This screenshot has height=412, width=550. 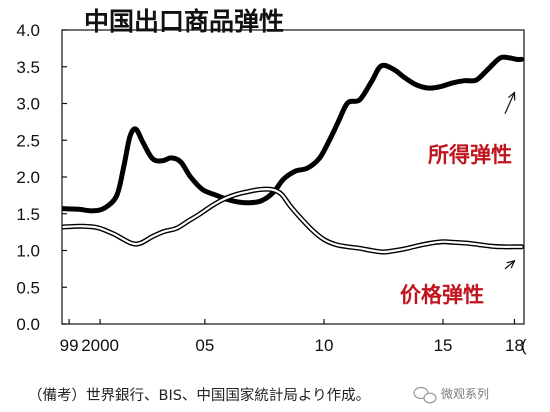 What do you see at coordinates (465, 394) in the screenshot?
I see `watermark-text: 微观系列` at bounding box center [465, 394].